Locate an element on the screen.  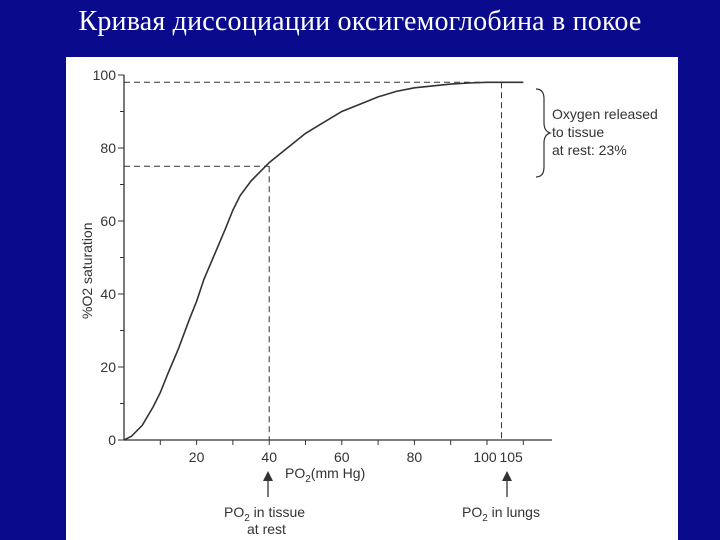
x-tick-label: 60 is located at coordinates (342, 457).